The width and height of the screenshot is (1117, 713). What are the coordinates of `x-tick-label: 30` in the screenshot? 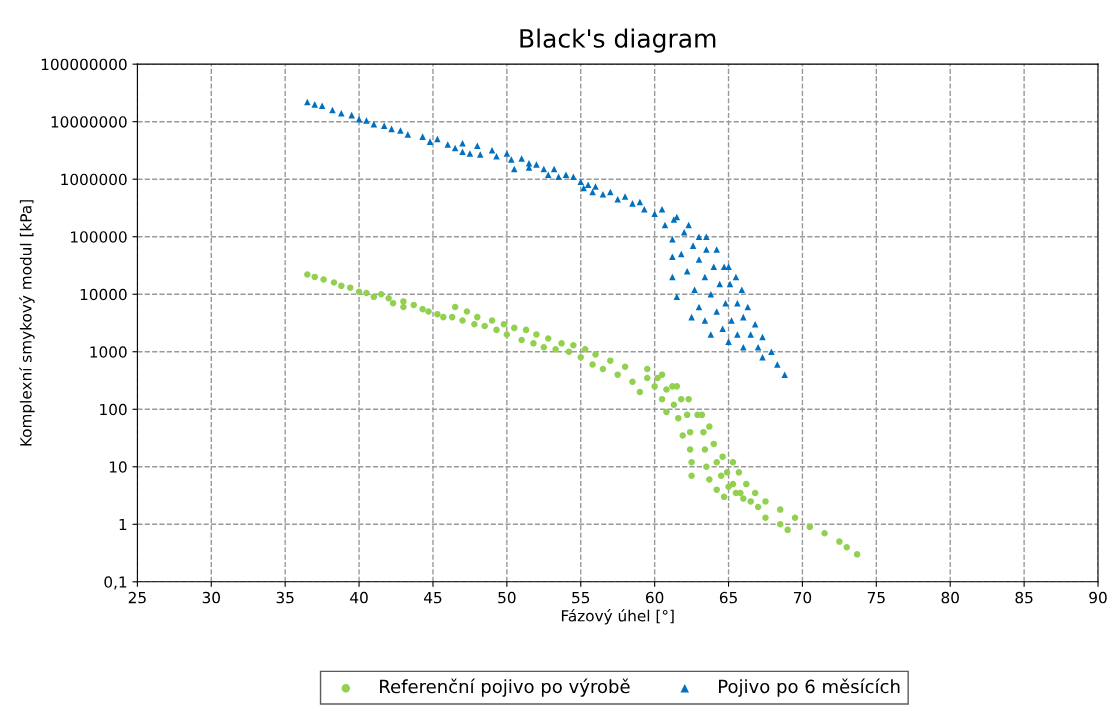 It's located at (211, 597).